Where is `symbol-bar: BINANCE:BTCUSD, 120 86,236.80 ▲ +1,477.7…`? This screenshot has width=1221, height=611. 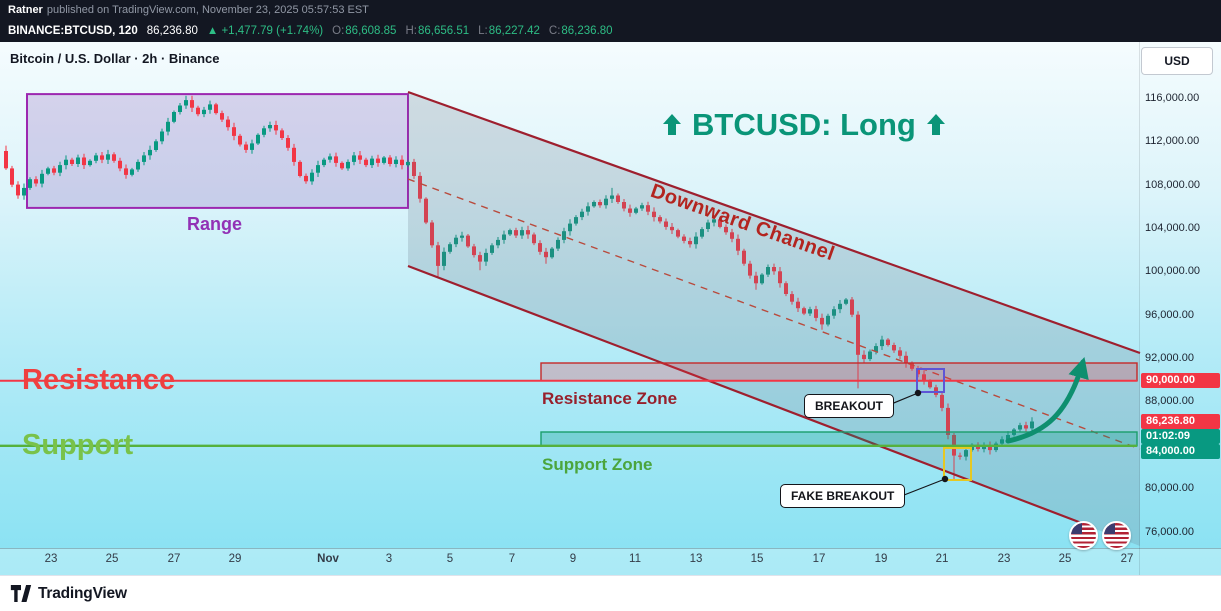 symbol-bar: BINANCE:BTCUSD, 120 86,236.80 ▲ +1,477.7… is located at coordinates (610, 31).